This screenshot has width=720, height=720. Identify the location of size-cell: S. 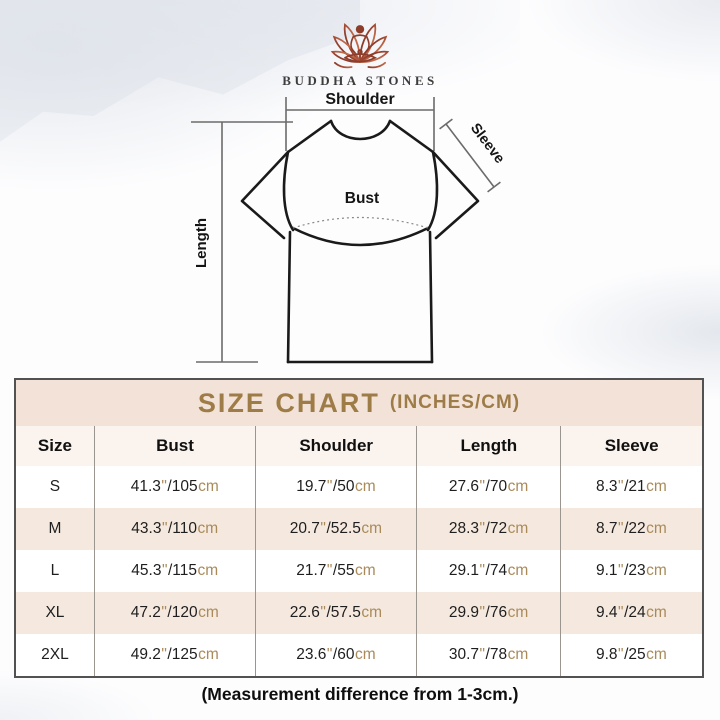
(55, 487).